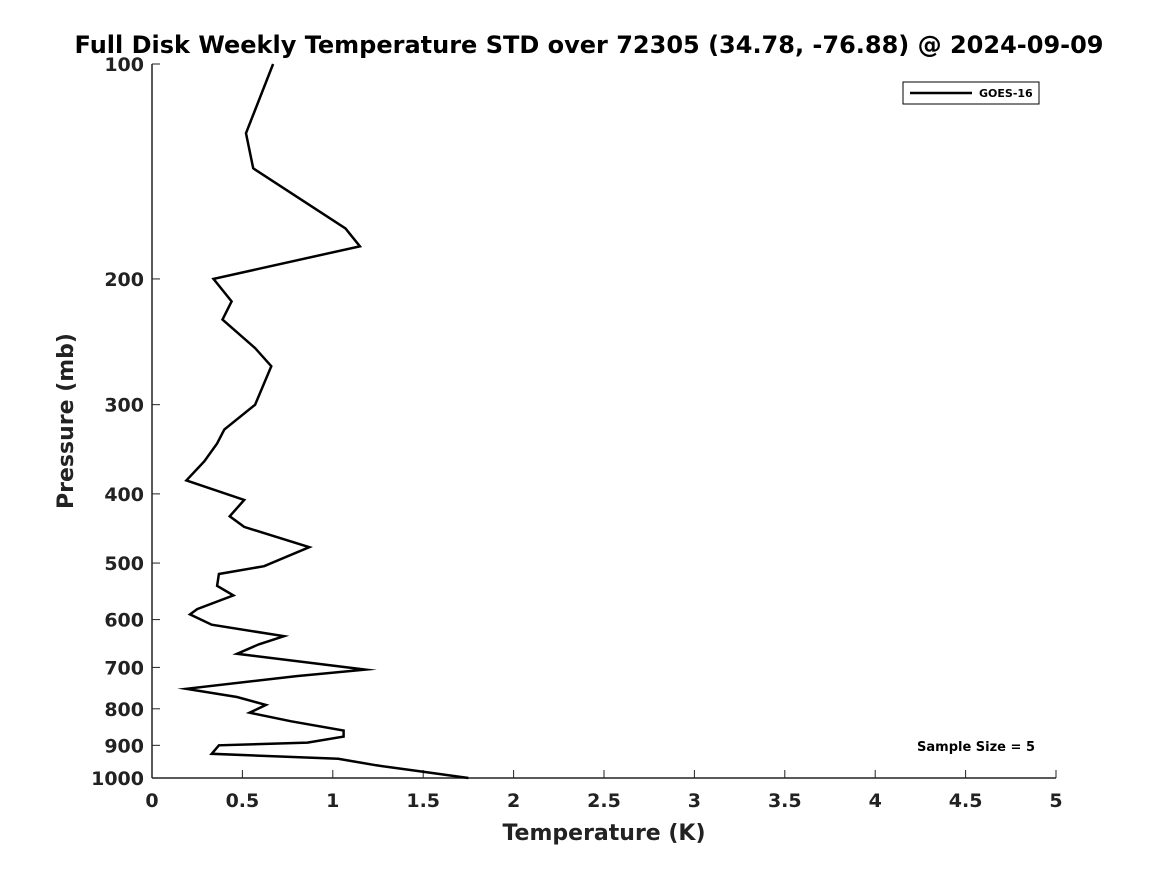  Describe the element at coordinates (243, 801) in the screenshot. I see `x-tick-label: 0.5` at that location.